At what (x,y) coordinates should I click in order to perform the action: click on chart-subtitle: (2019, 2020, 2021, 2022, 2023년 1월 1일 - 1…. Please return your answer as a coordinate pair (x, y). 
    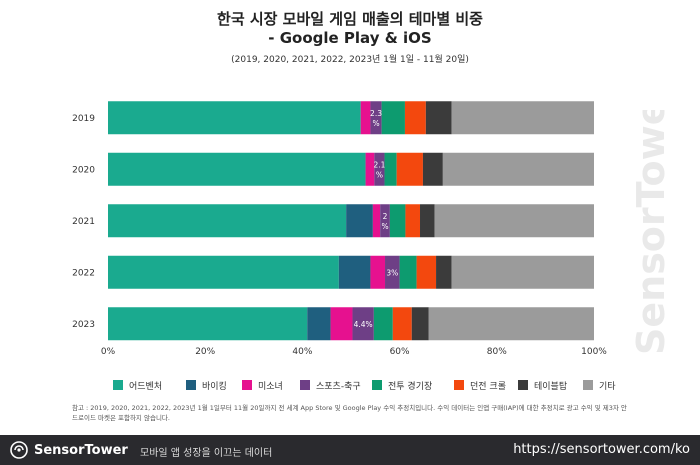
    Looking at the image, I should click on (350, 60).